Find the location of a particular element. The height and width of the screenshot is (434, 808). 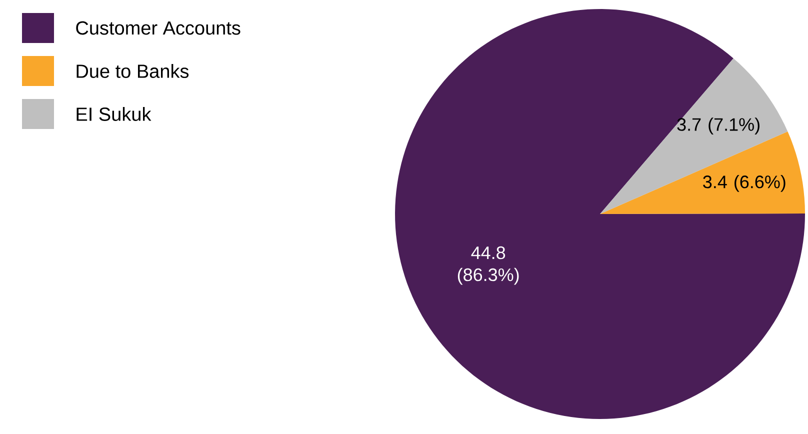

data-label: 44.8 (86.3%) is located at coordinates (488, 265).